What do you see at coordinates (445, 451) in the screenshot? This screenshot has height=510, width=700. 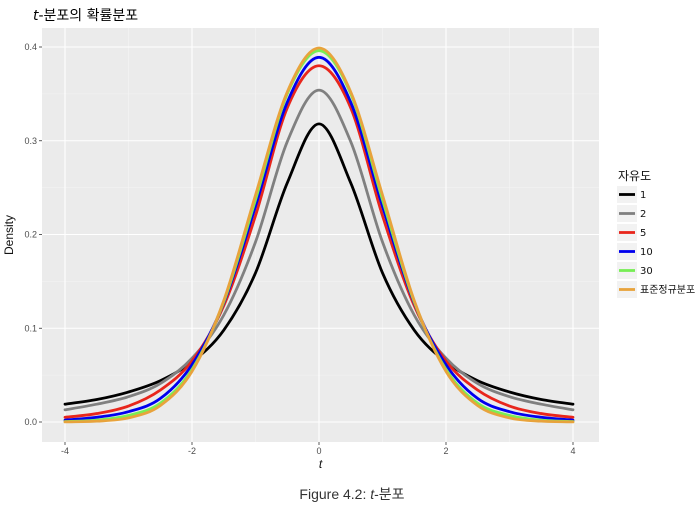 I see `x-tick-label: 2` at bounding box center [445, 451].